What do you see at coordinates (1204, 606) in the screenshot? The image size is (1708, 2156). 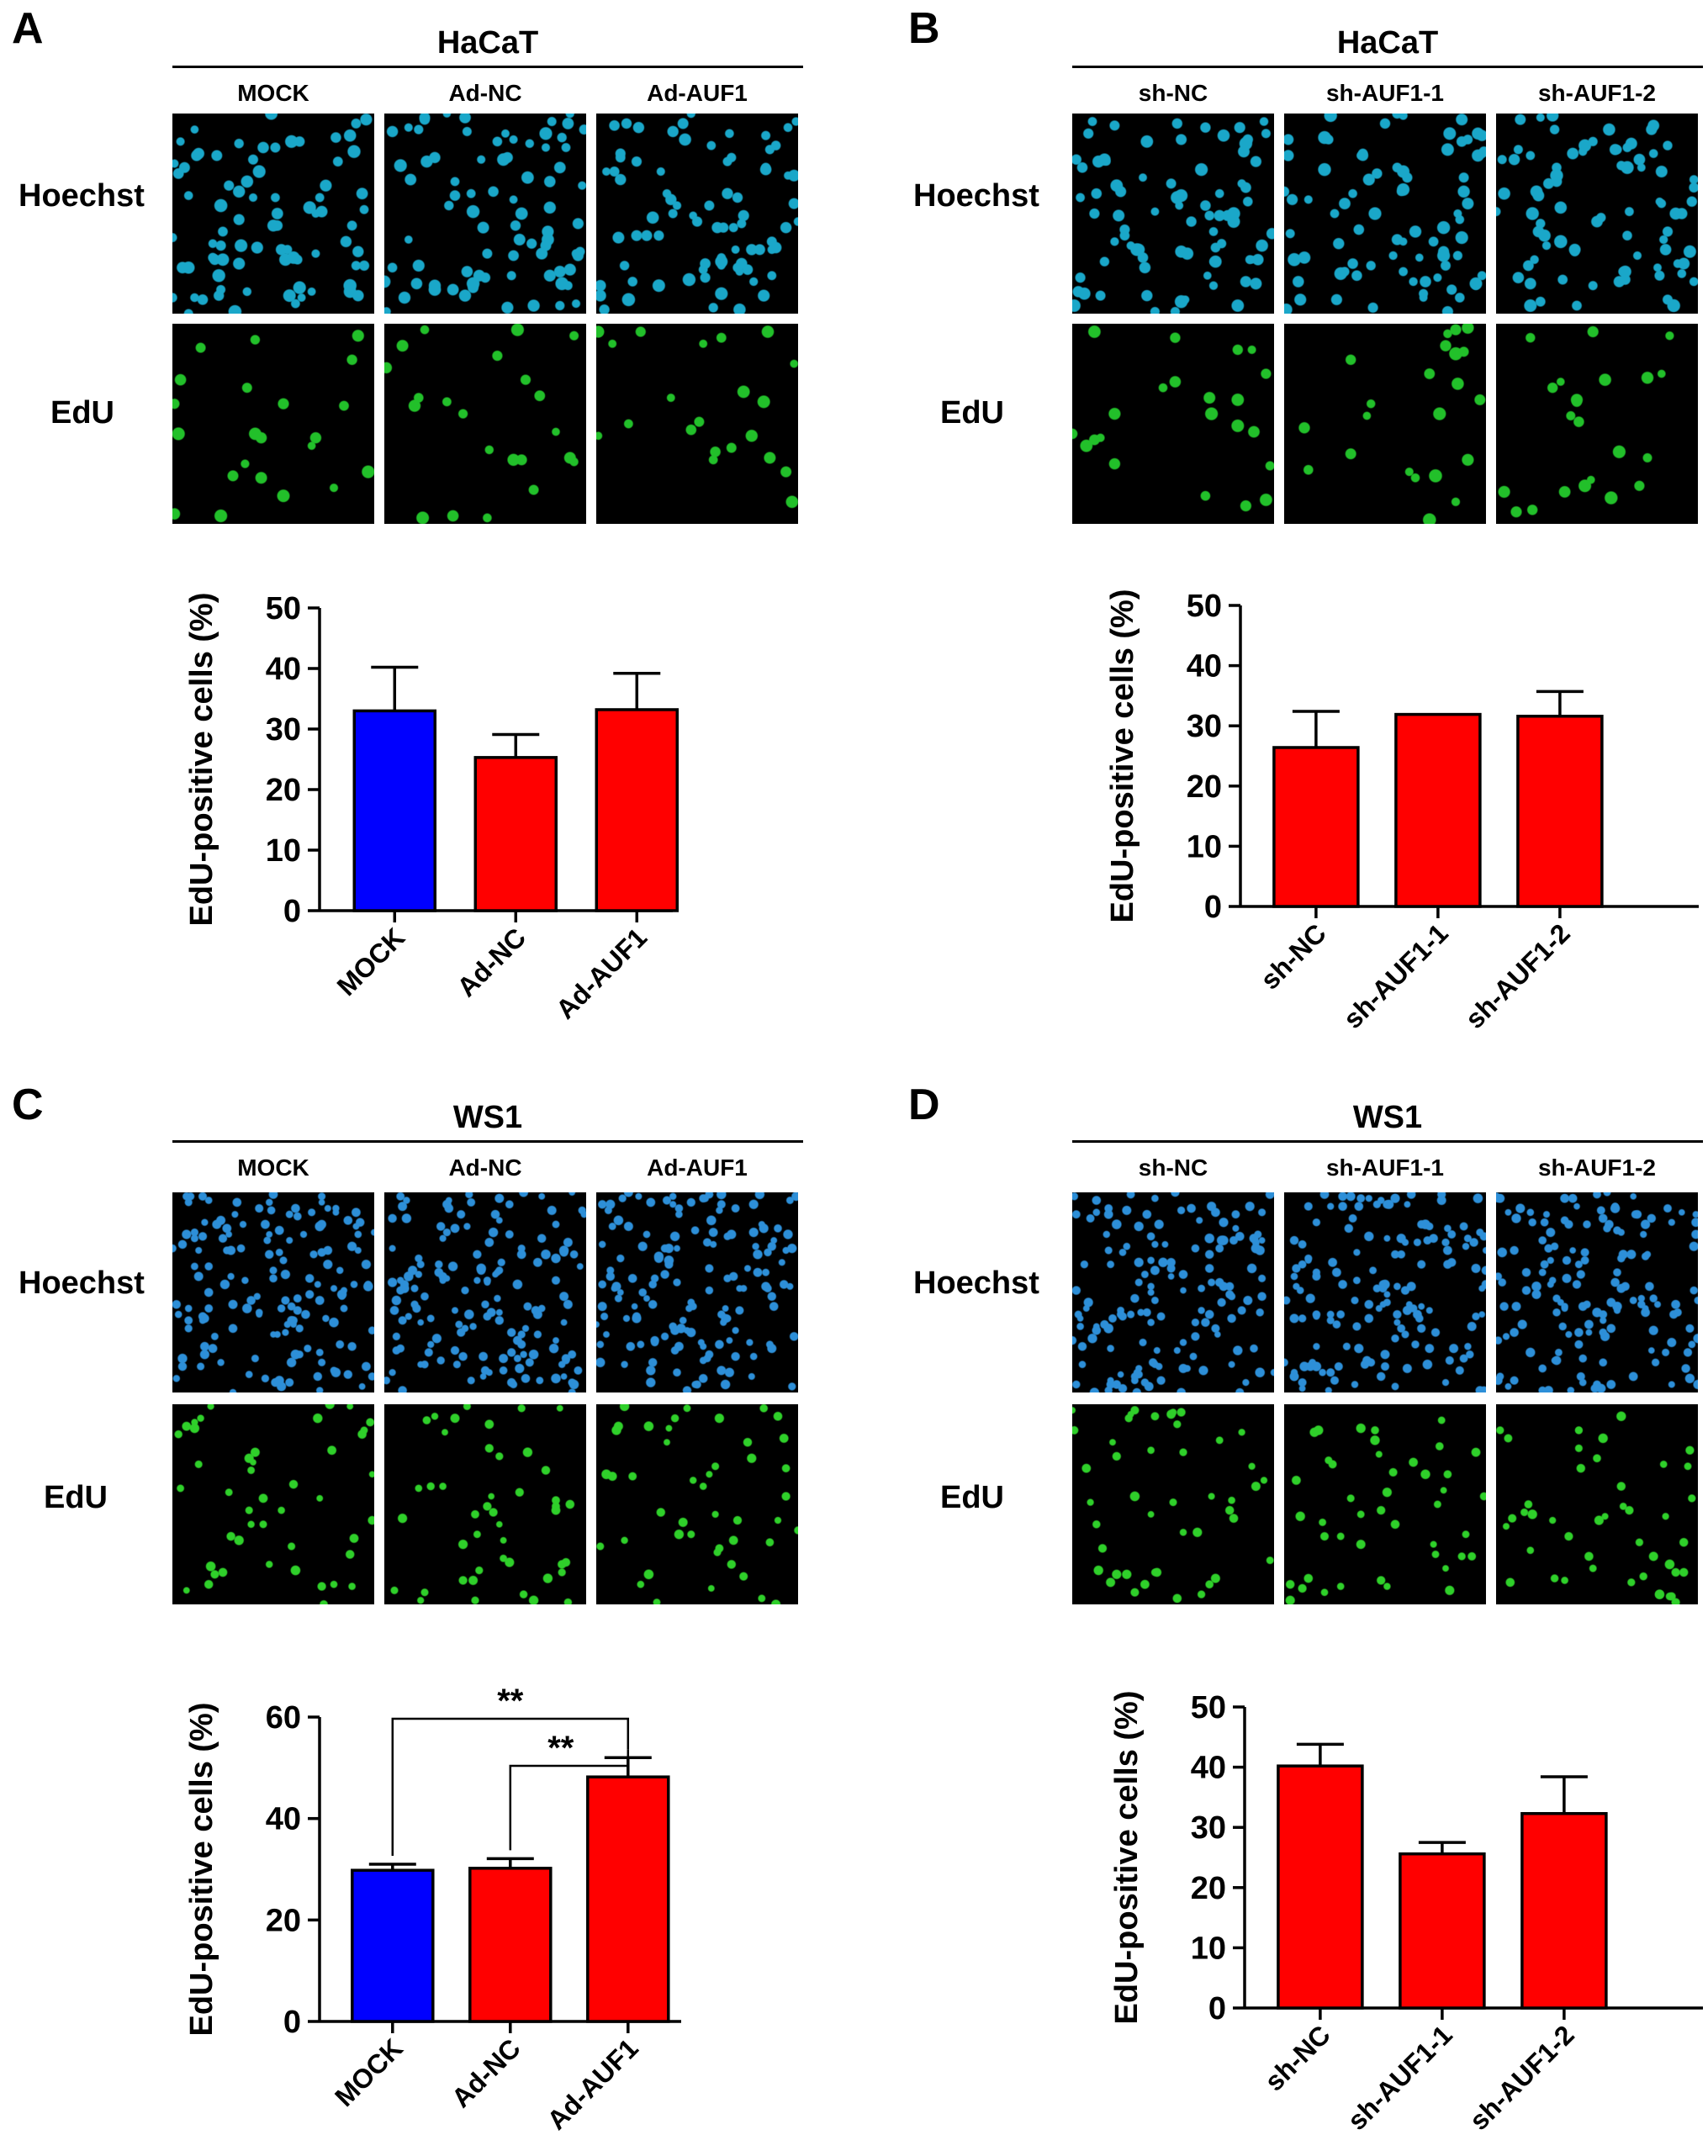 I see `y-tick-label: 50` at bounding box center [1204, 606].